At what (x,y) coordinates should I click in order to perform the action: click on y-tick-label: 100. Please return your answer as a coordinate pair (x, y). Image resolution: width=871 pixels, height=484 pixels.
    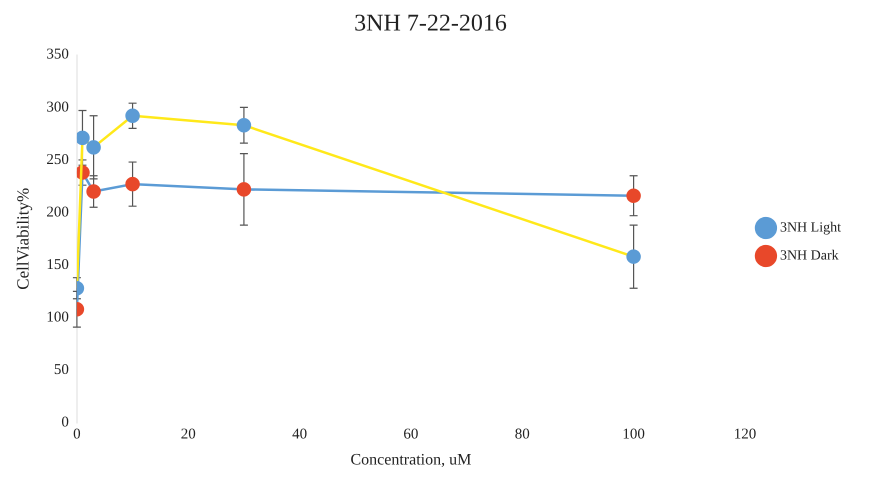
    Looking at the image, I should click on (57, 318).